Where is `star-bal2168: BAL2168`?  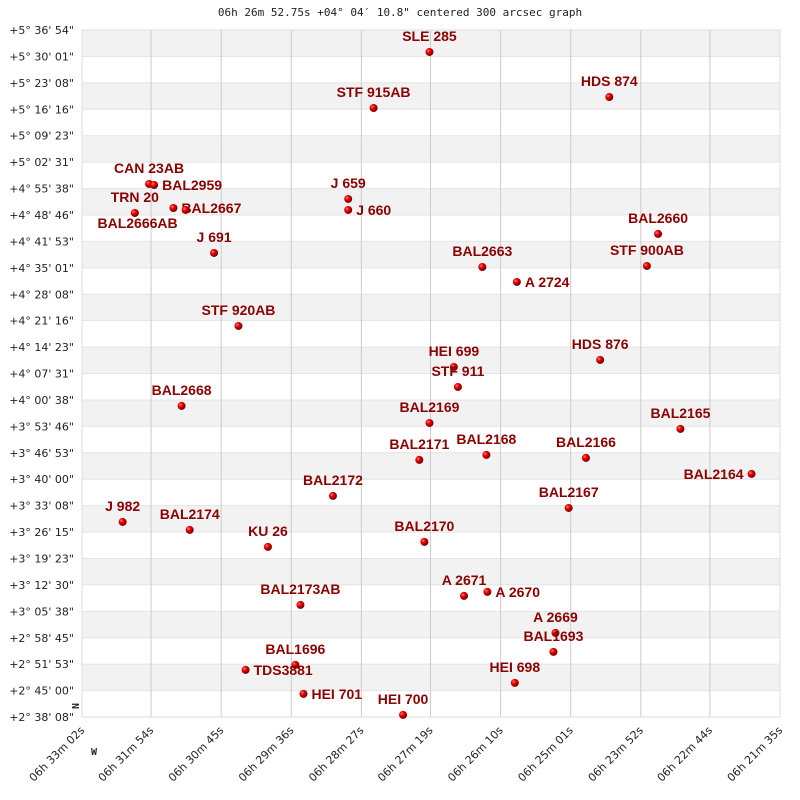 star-bal2168: BAL2168 is located at coordinates (486, 445).